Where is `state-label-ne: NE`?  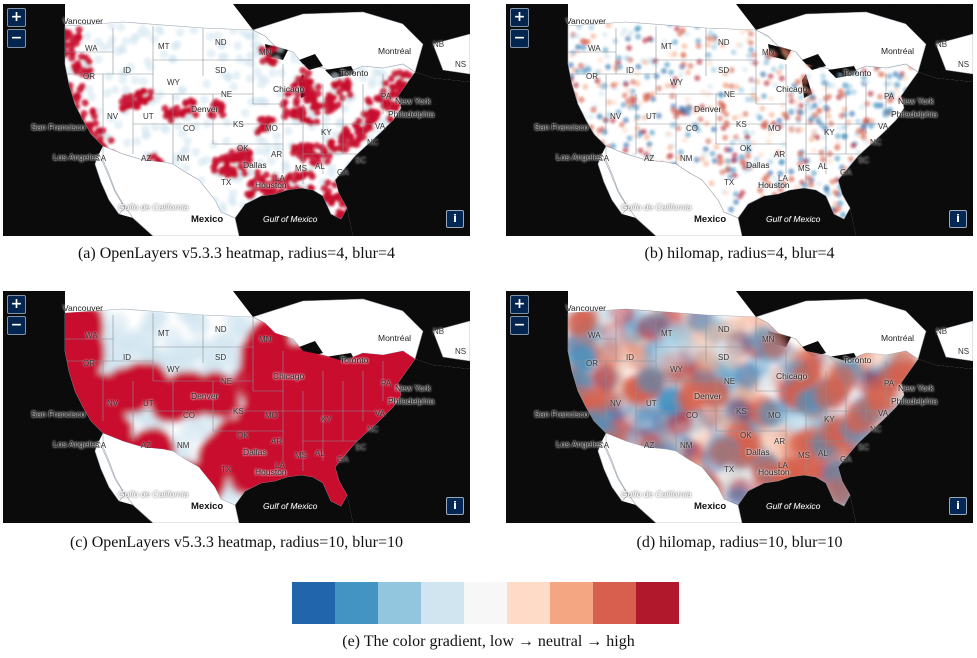 state-label-ne: NE is located at coordinates (227, 94).